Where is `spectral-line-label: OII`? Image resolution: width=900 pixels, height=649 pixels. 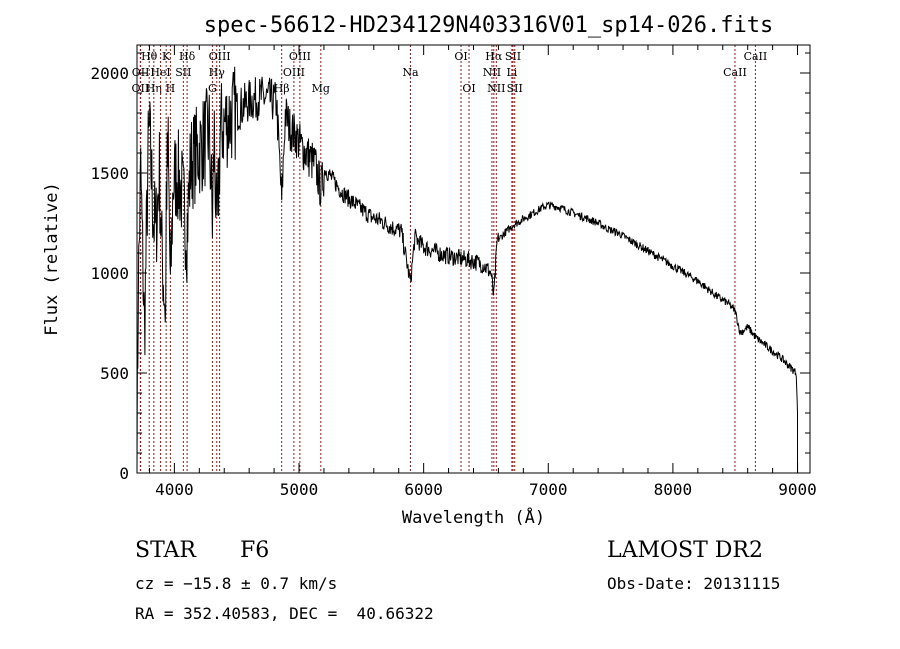
spectral-line-label: OII is located at coordinates (141, 88).